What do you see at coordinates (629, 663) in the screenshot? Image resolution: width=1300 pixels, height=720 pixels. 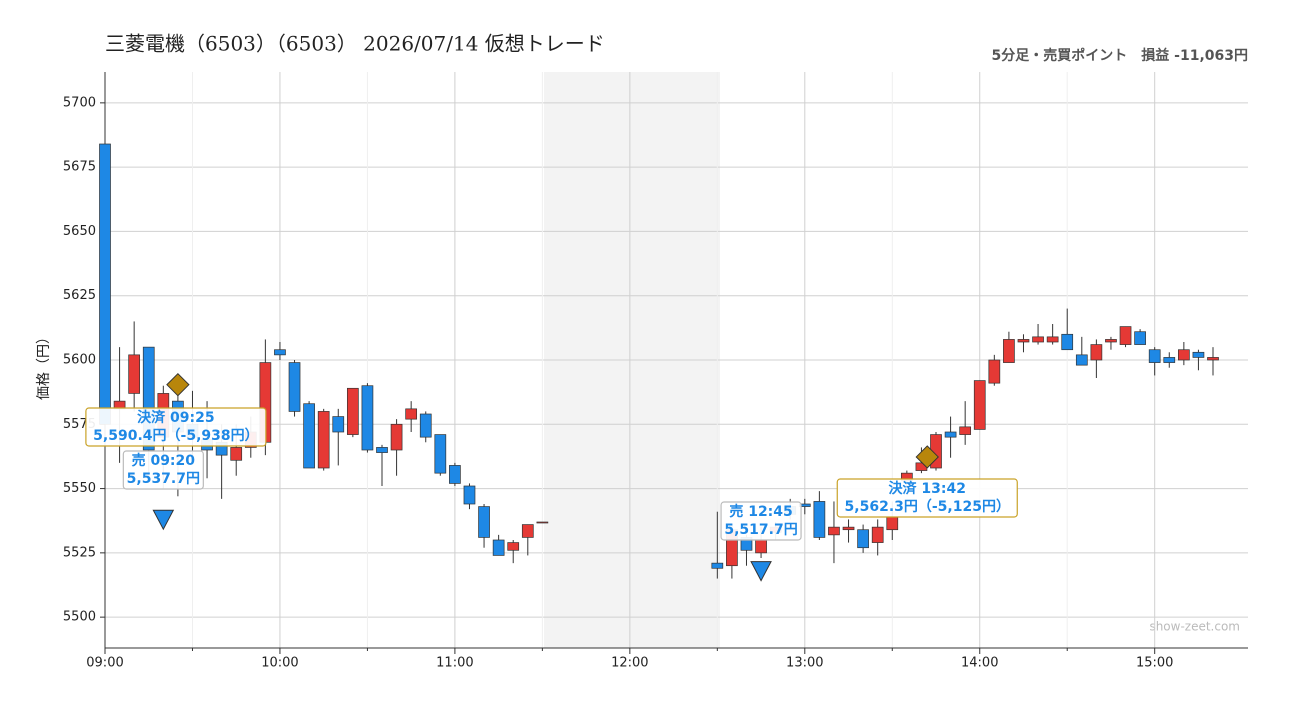 I see `x-tick-label: 12:00` at bounding box center [629, 663].